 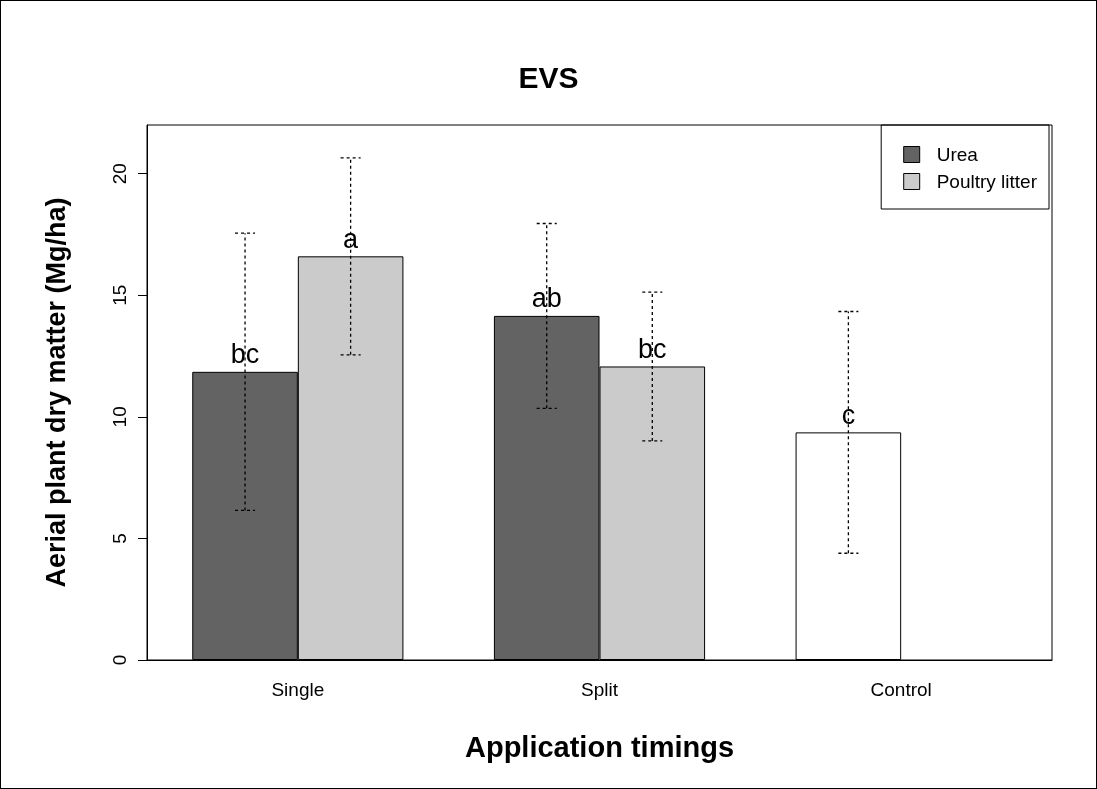 I want to click on legend-label: Urea, so click(x=957, y=154).